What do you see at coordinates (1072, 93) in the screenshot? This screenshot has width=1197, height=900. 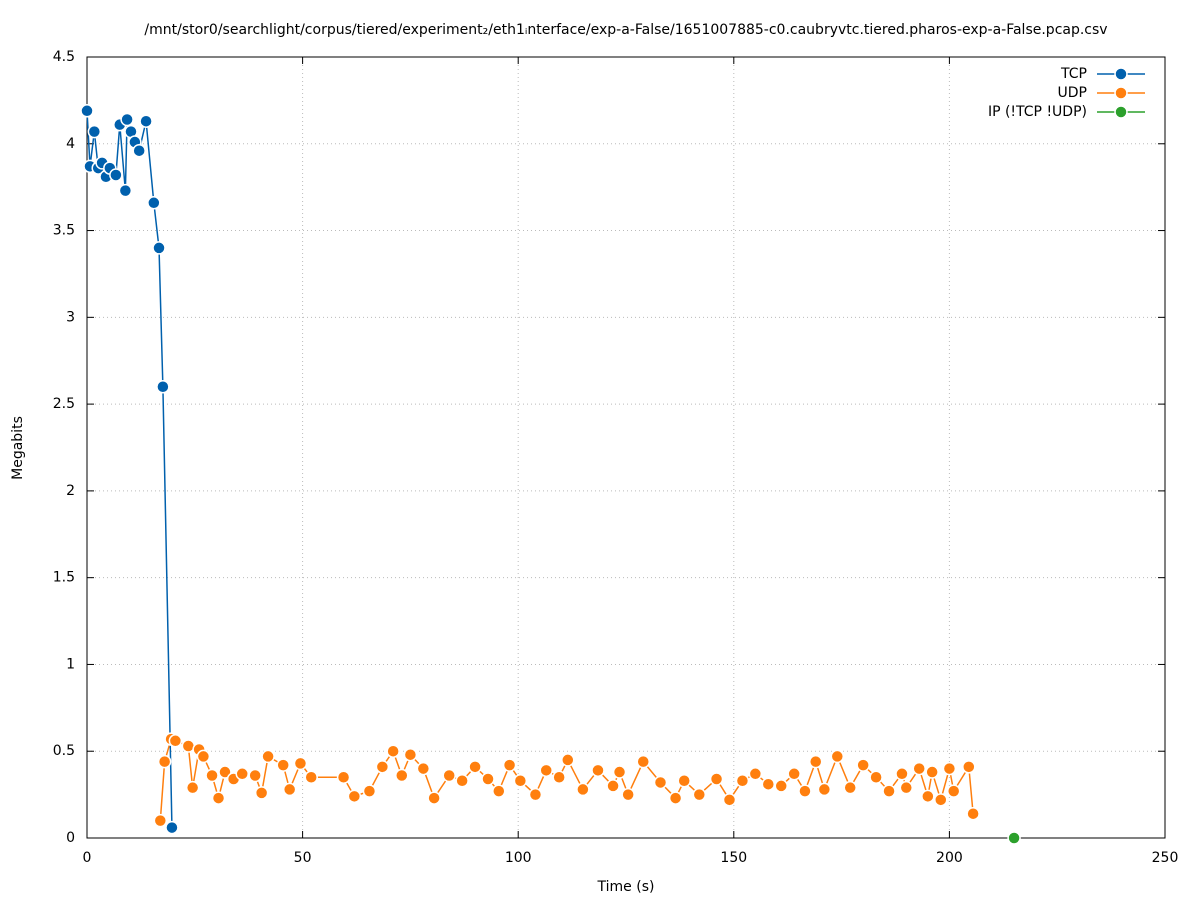 I see `legend-label: UDP` at bounding box center [1072, 93].